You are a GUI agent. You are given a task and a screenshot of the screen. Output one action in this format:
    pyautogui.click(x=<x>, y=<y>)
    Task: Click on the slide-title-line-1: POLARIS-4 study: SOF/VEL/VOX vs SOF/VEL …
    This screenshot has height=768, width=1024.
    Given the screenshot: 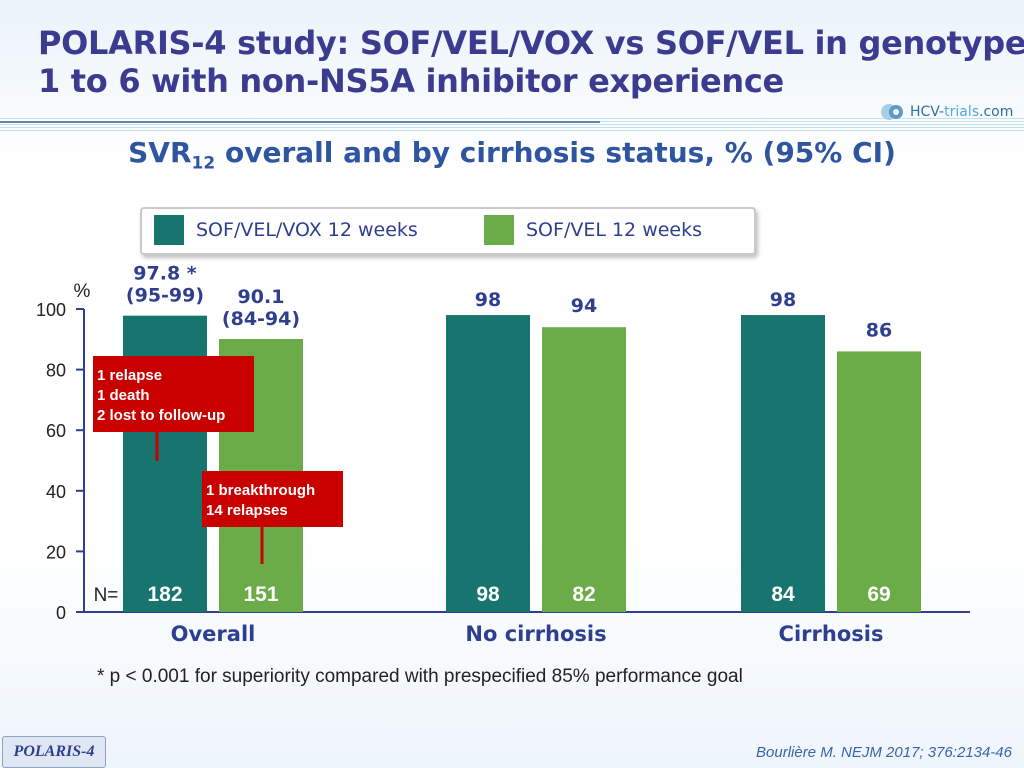 What is the action you would take?
    pyautogui.click(x=531, y=43)
    